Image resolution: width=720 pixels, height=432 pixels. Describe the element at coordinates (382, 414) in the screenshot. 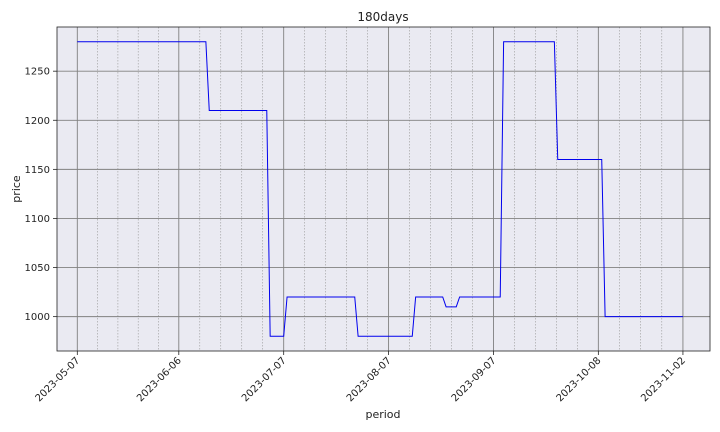

I see `x-axis-title: period` at that location.